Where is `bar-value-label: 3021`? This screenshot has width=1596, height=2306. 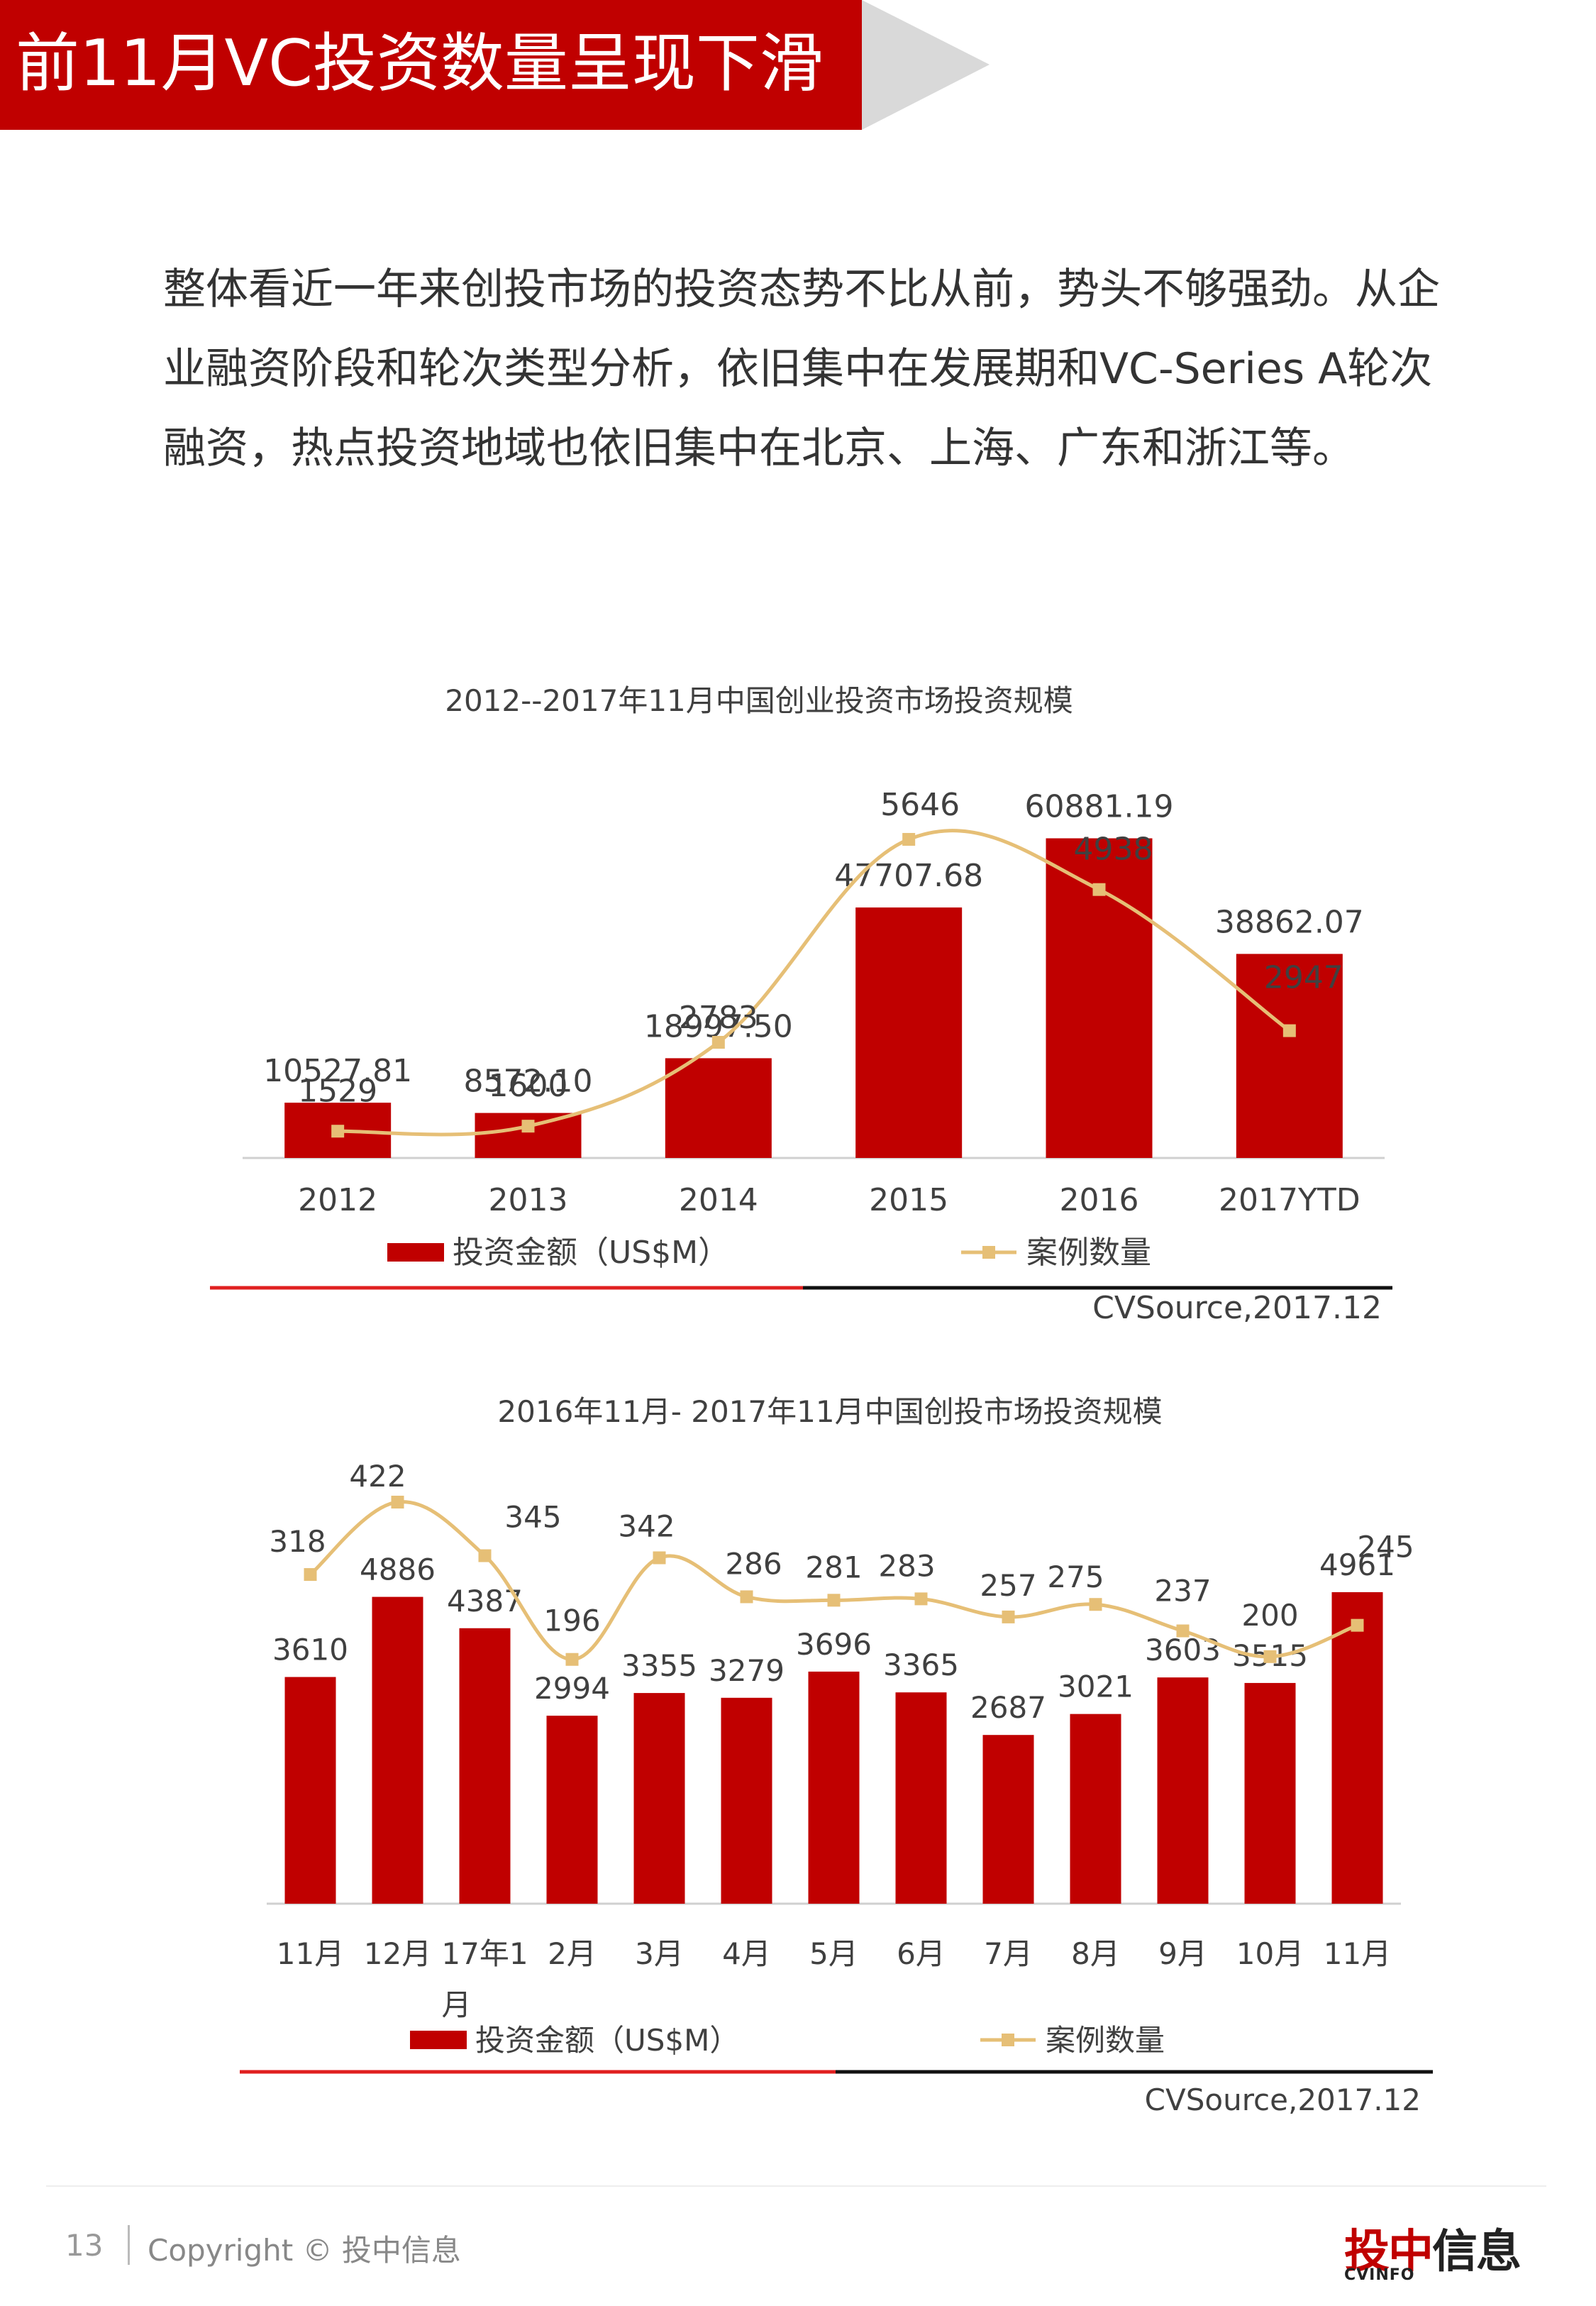
bar-value-label: 3021 is located at coordinates (1096, 1687).